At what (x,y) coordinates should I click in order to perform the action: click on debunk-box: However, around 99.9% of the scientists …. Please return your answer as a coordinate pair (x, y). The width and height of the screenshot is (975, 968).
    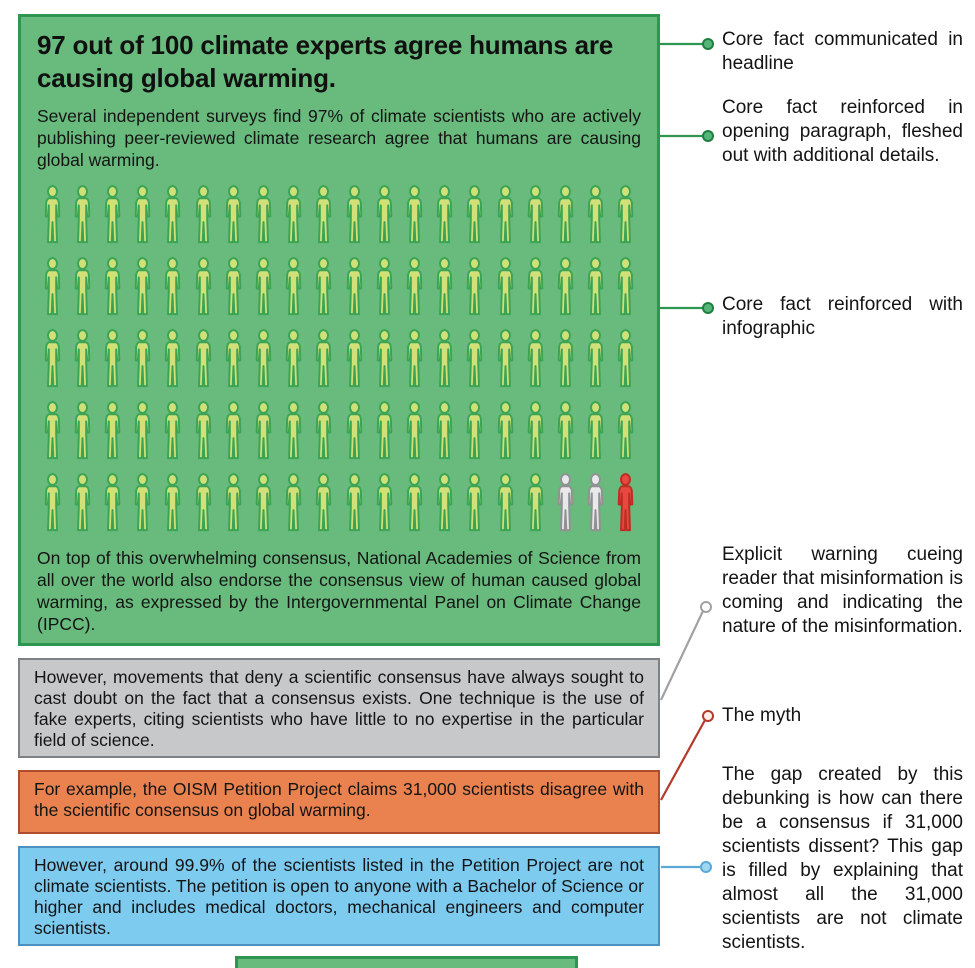
    Looking at the image, I should click on (339, 896).